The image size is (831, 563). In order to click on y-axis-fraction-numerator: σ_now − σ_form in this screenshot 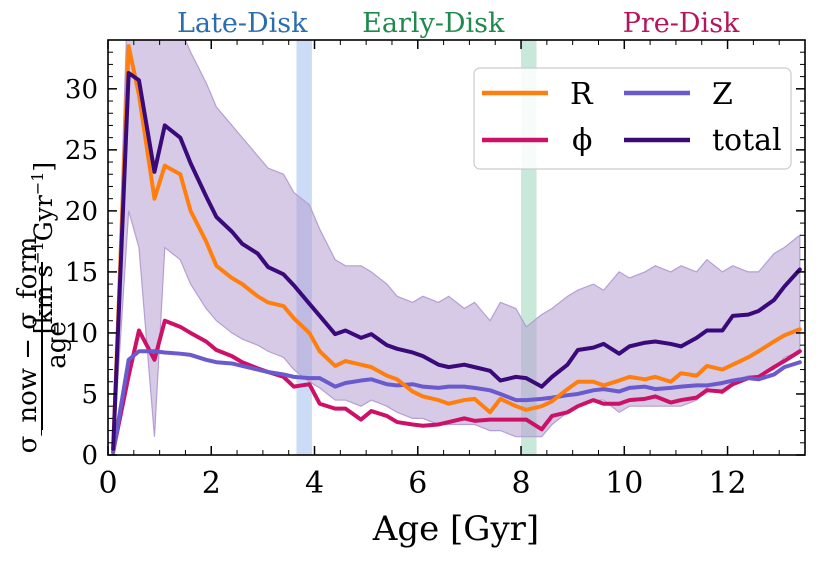, I will do `click(28, 345)`.